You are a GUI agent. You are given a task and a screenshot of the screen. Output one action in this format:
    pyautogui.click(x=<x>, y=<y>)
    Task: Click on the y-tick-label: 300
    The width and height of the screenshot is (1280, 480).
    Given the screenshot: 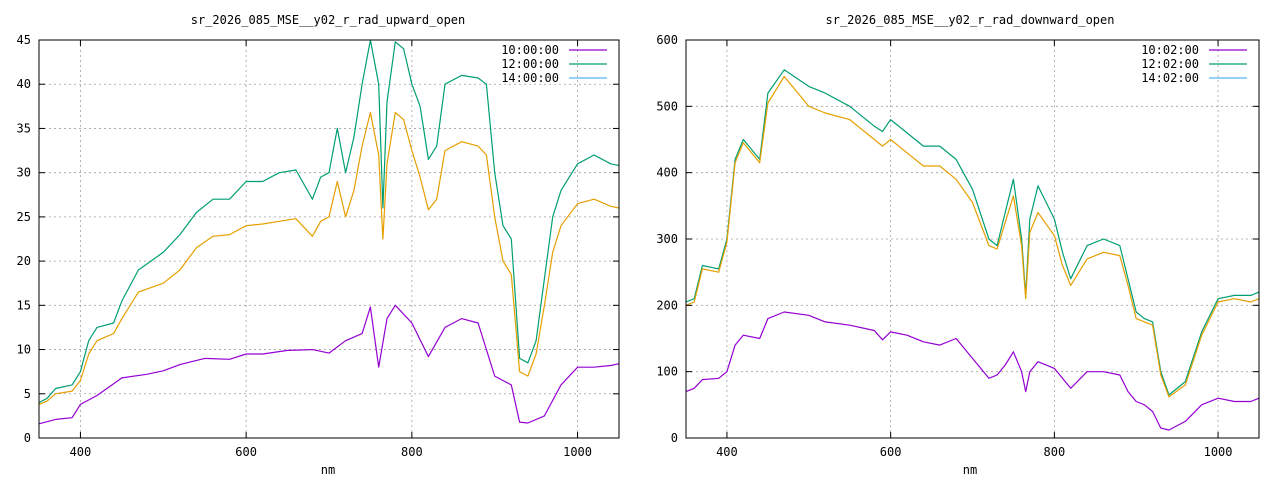 What is the action you would take?
    pyautogui.click(x=667, y=239)
    